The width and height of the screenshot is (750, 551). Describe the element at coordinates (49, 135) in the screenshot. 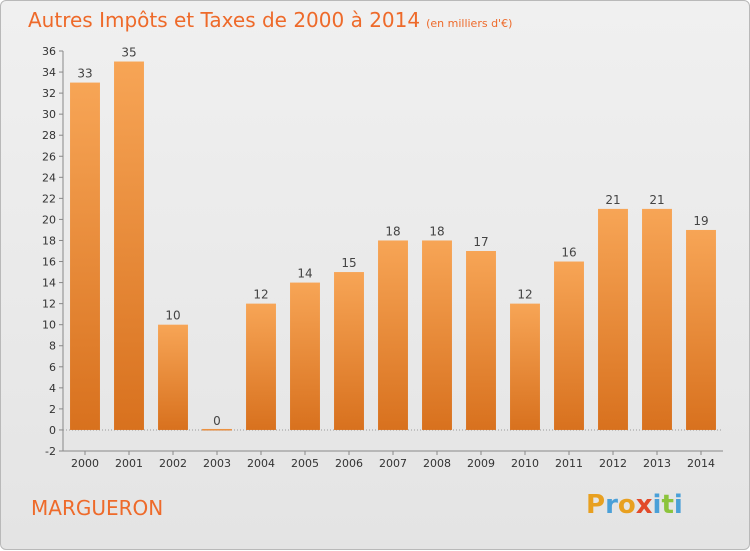

I see `y-tick-label: 28` at that location.